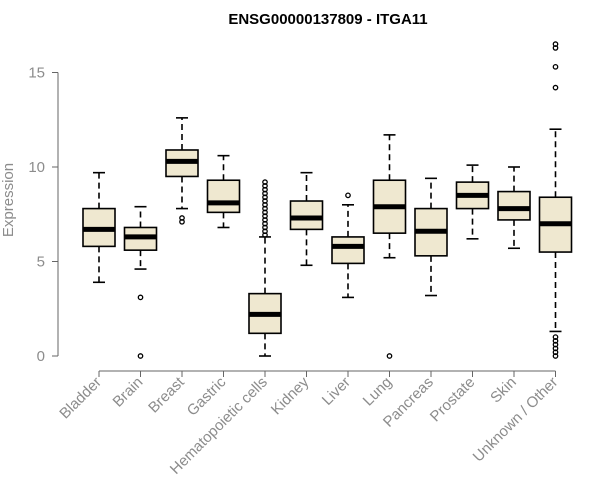 The width and height of the screenshot is (600, 500). Describe the element at coordinates (43, 215) in the screenshot. I see `y-axis: 0 5 10 15` at that location.